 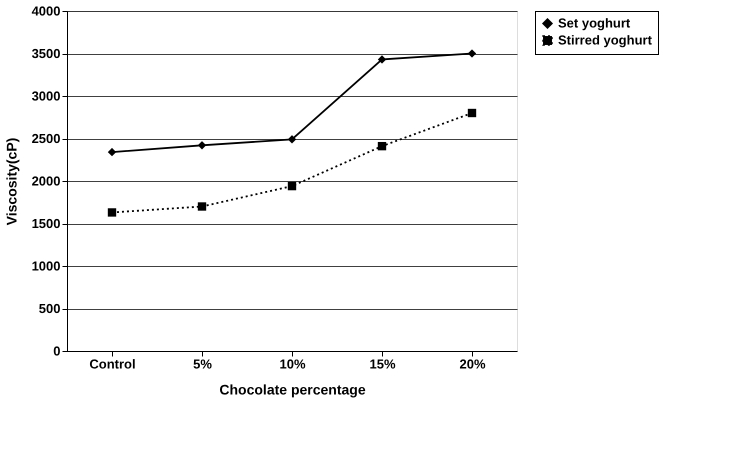 I want to click on x-tick-label: 10%, so click(x=292, y=364).